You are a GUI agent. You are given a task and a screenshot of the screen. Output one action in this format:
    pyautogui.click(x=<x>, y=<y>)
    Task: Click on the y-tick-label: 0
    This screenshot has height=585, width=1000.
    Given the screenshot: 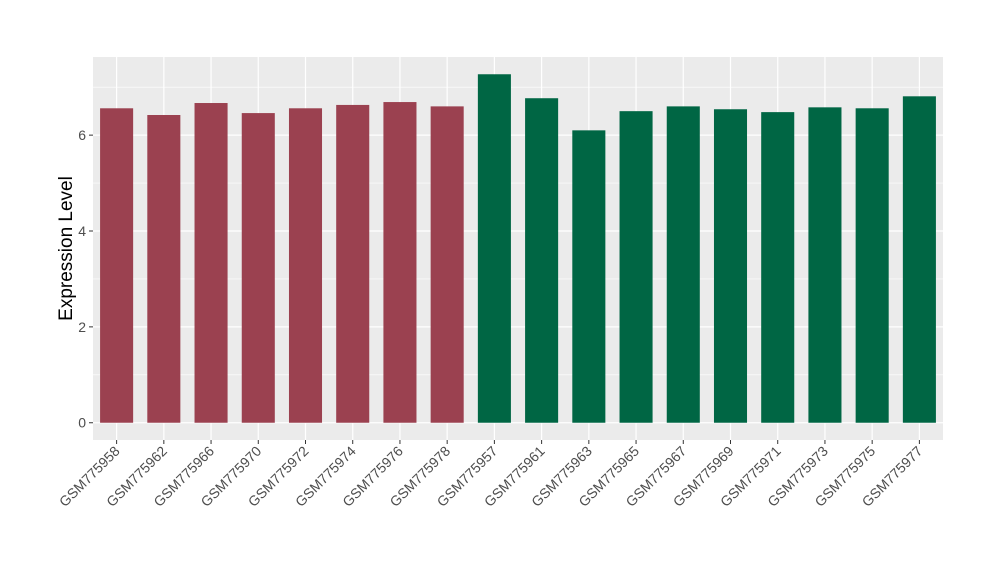 What is the action you would take?
    pyautogui.click(x=82, y=423)
    